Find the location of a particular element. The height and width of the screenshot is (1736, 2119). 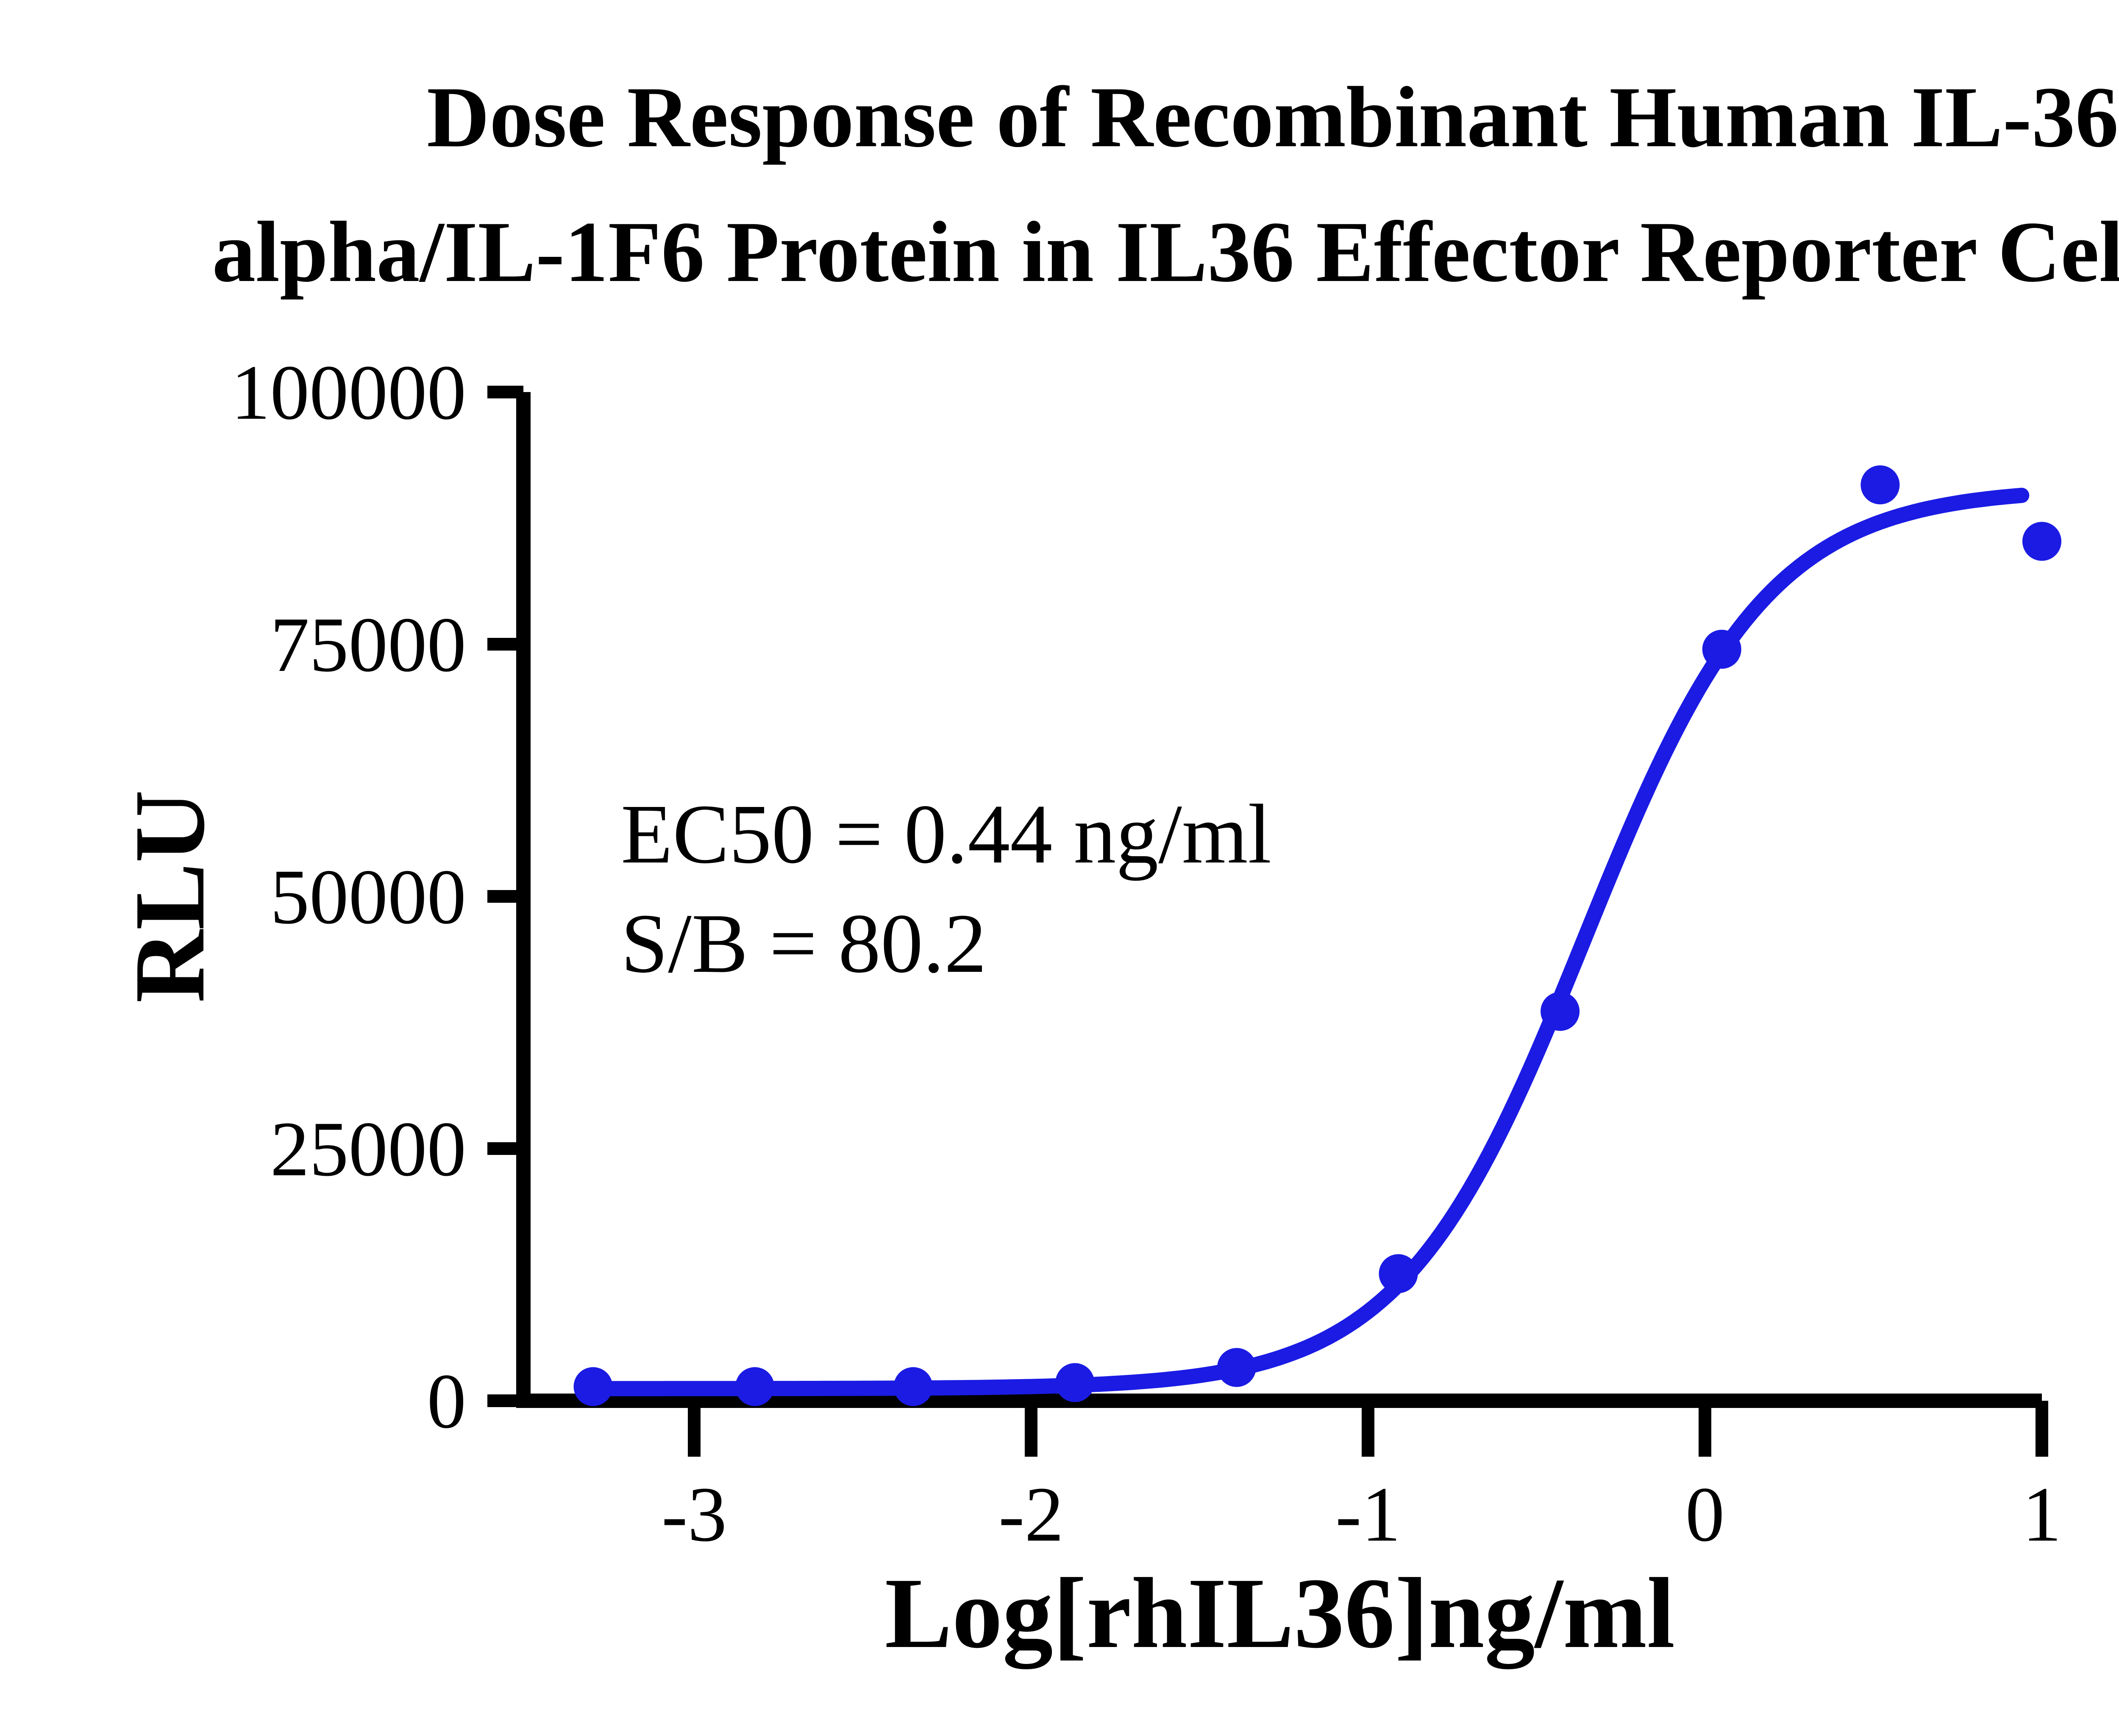

y-tick-label: 0 is located at coordinates (447, 1401).